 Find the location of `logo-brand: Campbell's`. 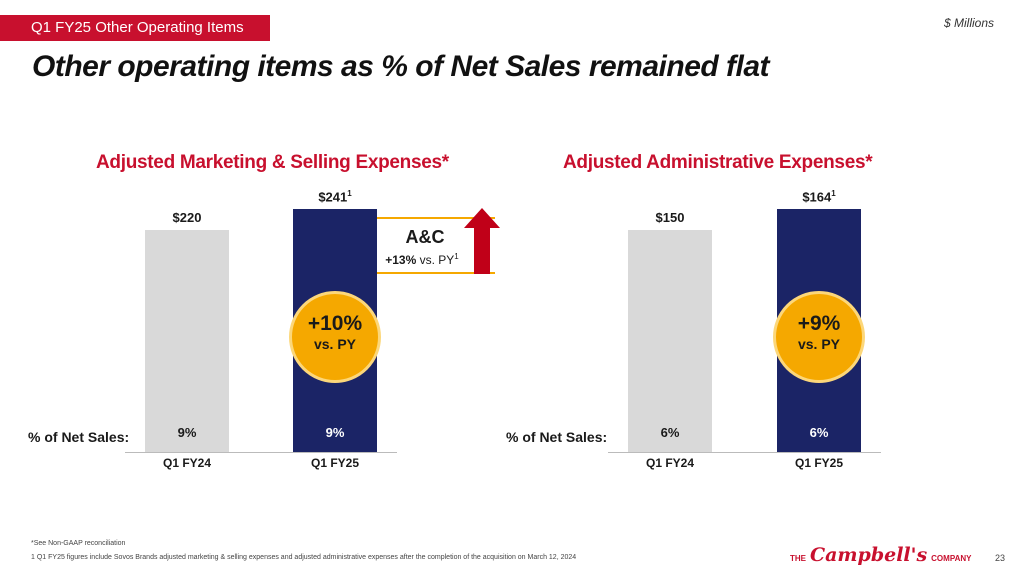

logo-brand: Campbell's is located at coordinates (869, 555).